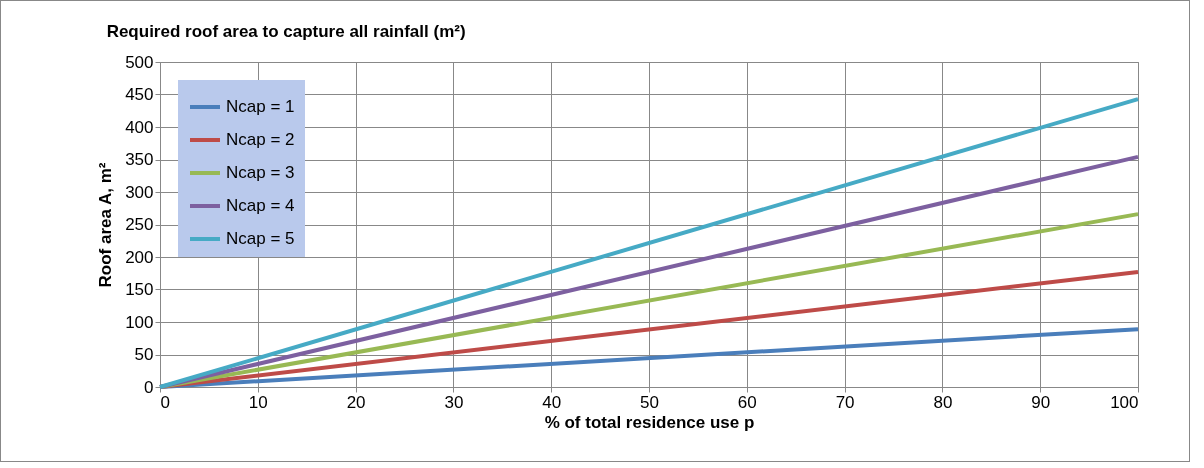 The width and height of the screenshot is (1204, 468). Describe the element at coordinates (1124, 402) in the screenshot. I see `x-tick-label: 100` at that location.